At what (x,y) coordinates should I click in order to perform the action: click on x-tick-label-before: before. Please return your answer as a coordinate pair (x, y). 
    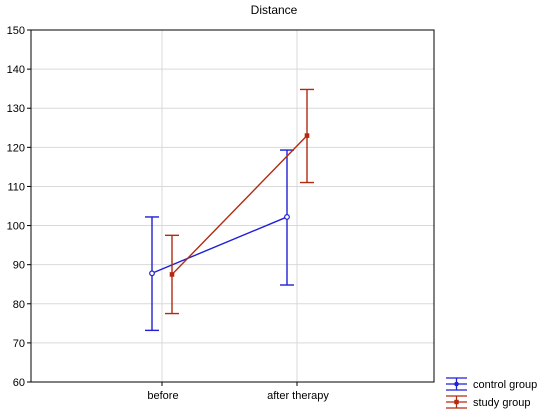
    Looking at the image, I should click on (162, 396).